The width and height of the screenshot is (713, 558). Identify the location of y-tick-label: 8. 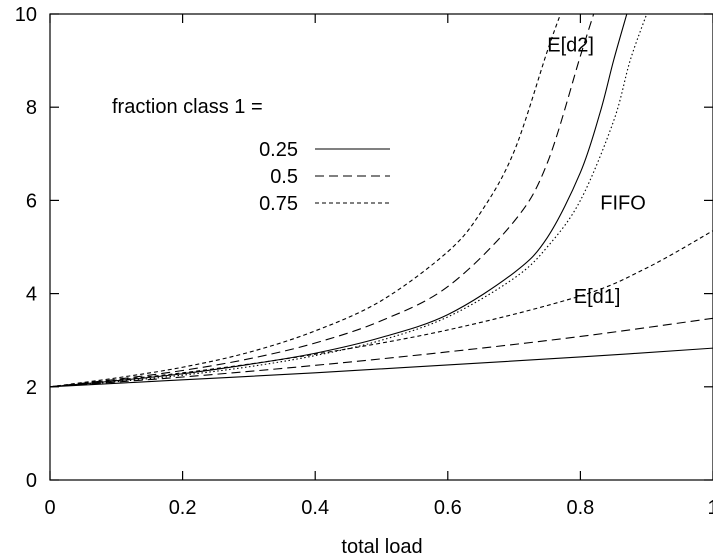
(31, 108).